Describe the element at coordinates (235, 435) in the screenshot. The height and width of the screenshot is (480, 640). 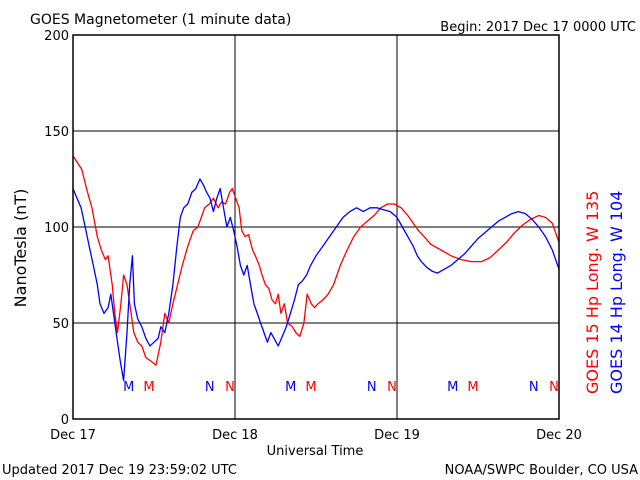
I see `x-tick-label: Dec 18` at that location.